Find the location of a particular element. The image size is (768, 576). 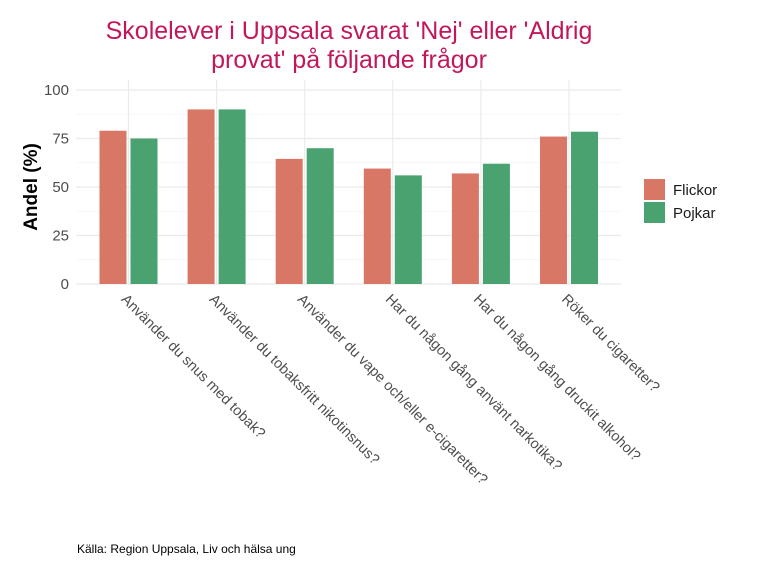

x-tick-label: Har du någon gång druckit alkohol? is located at coordinates (556, 378).